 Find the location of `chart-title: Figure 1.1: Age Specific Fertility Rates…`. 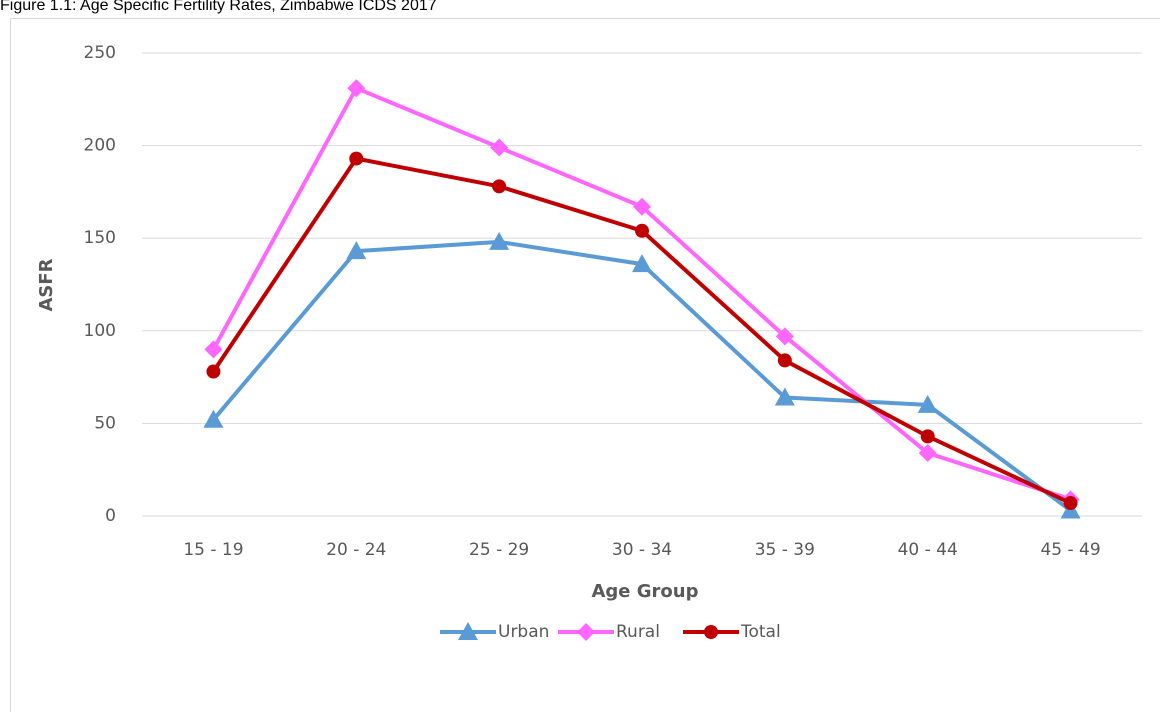

chart-title: Figure 1.1: Age Specific Fertility Rates… is located at coordinates (218, 7).